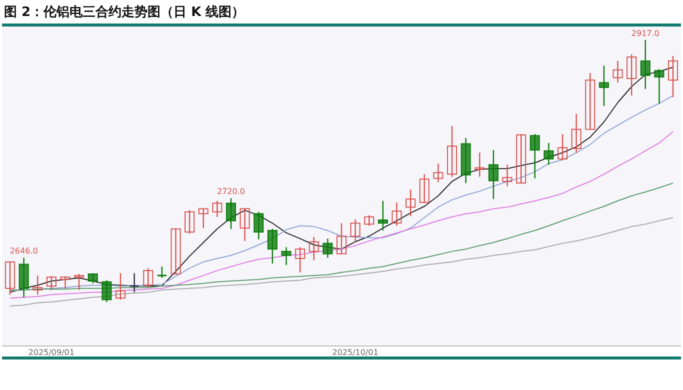 The width and height of the screenshot is (683, 390). What do you see at coordinates (231, 191) in the screenshot?
I see `annotation: 2720.0` at bounding box center [231, 191].